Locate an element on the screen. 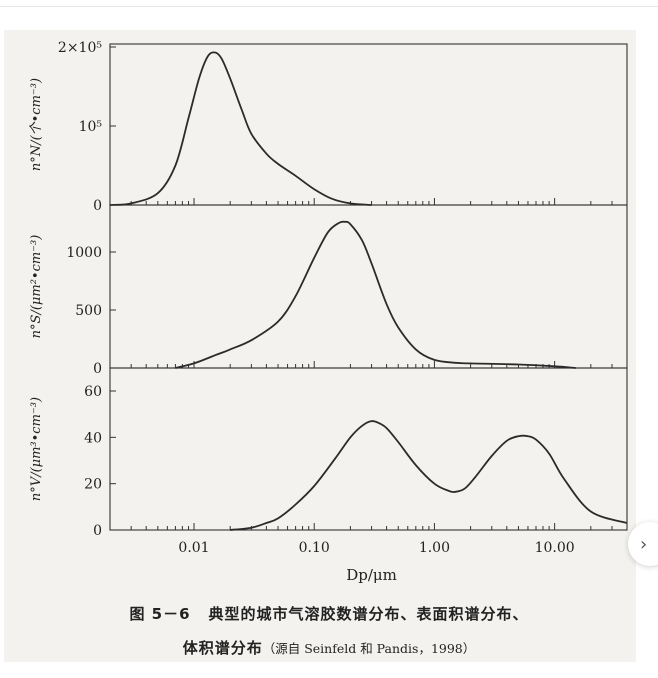 The height and width of the screenshot is (678, 658). figure-caption-line-2: 体积谱分布（源自 Seinfeld 和 Pandis，1998） is located at coordinates (329, 647).